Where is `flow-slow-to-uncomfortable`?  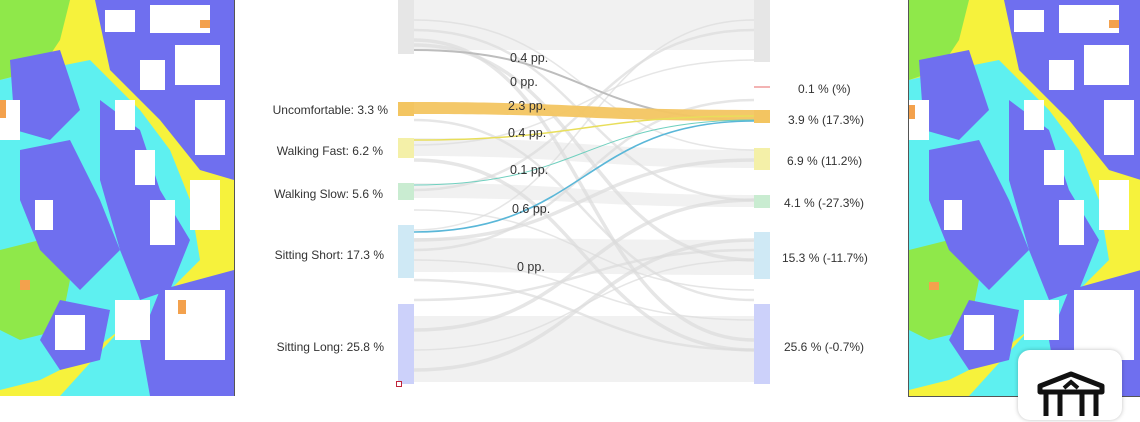
flow-slow-to-uncomfortable is located at coordinates (584, 152).